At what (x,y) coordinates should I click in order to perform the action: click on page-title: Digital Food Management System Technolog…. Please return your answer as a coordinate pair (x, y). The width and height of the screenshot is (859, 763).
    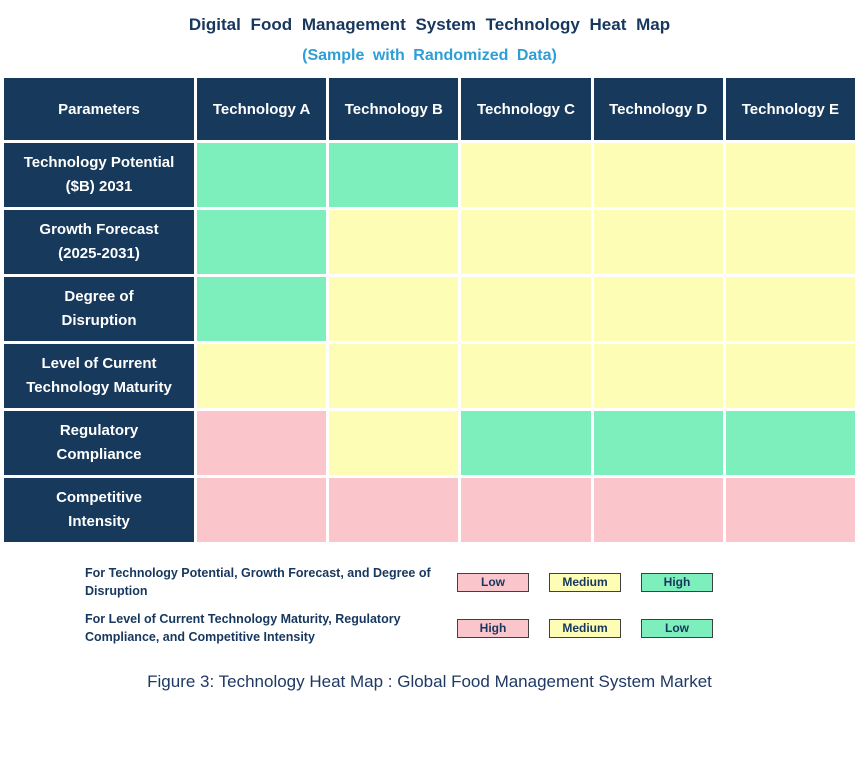
    Looking at the image, I should click on (429, 24).